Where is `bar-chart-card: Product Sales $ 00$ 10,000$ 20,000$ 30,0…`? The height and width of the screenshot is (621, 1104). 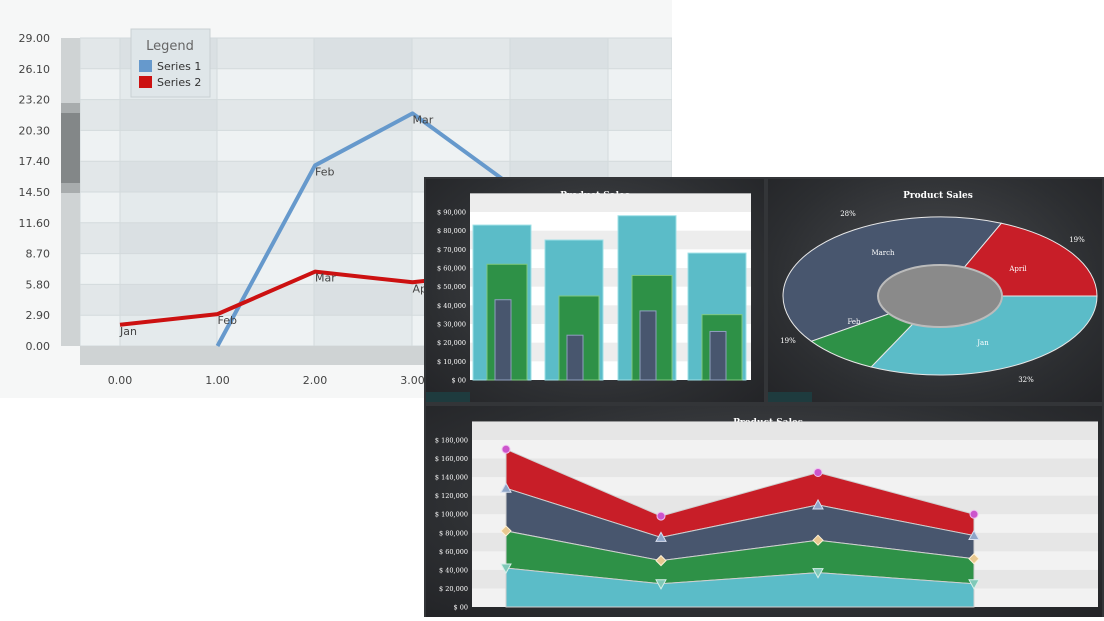 bar-chart-card: Product Sales $ 00$ 10,000$ 20,000$ 30,0… is located at coordinates (595, 290).